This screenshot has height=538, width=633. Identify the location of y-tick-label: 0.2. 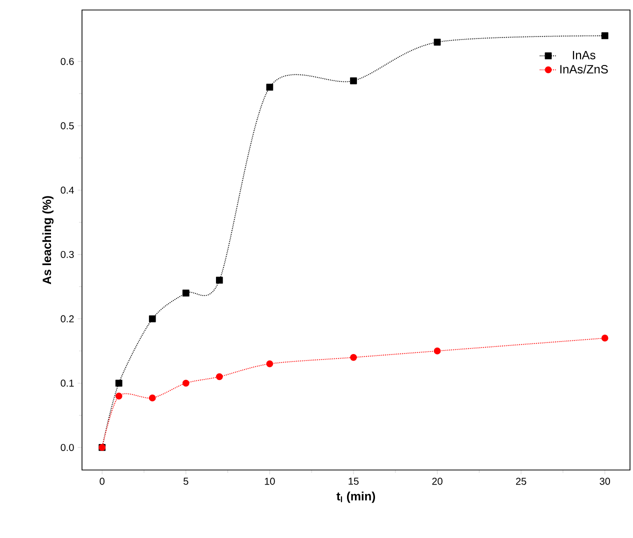
(67, 318).